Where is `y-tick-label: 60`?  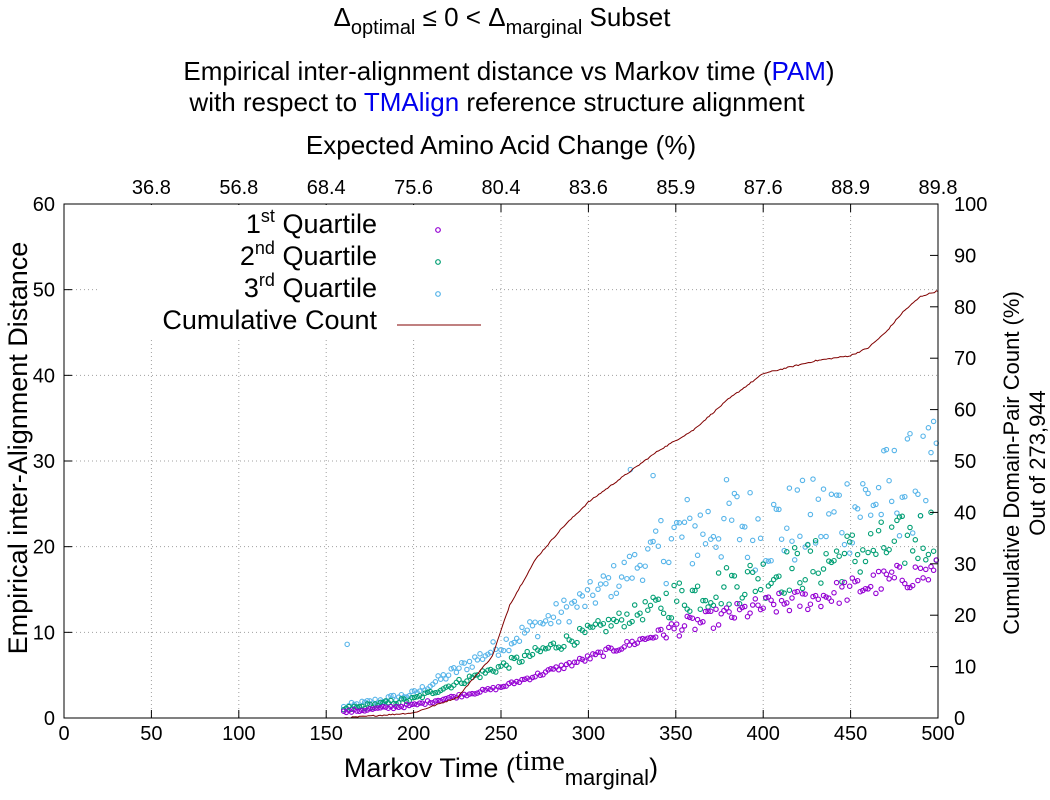
y-tick-label: 60 is located at coordinates (44, 205).